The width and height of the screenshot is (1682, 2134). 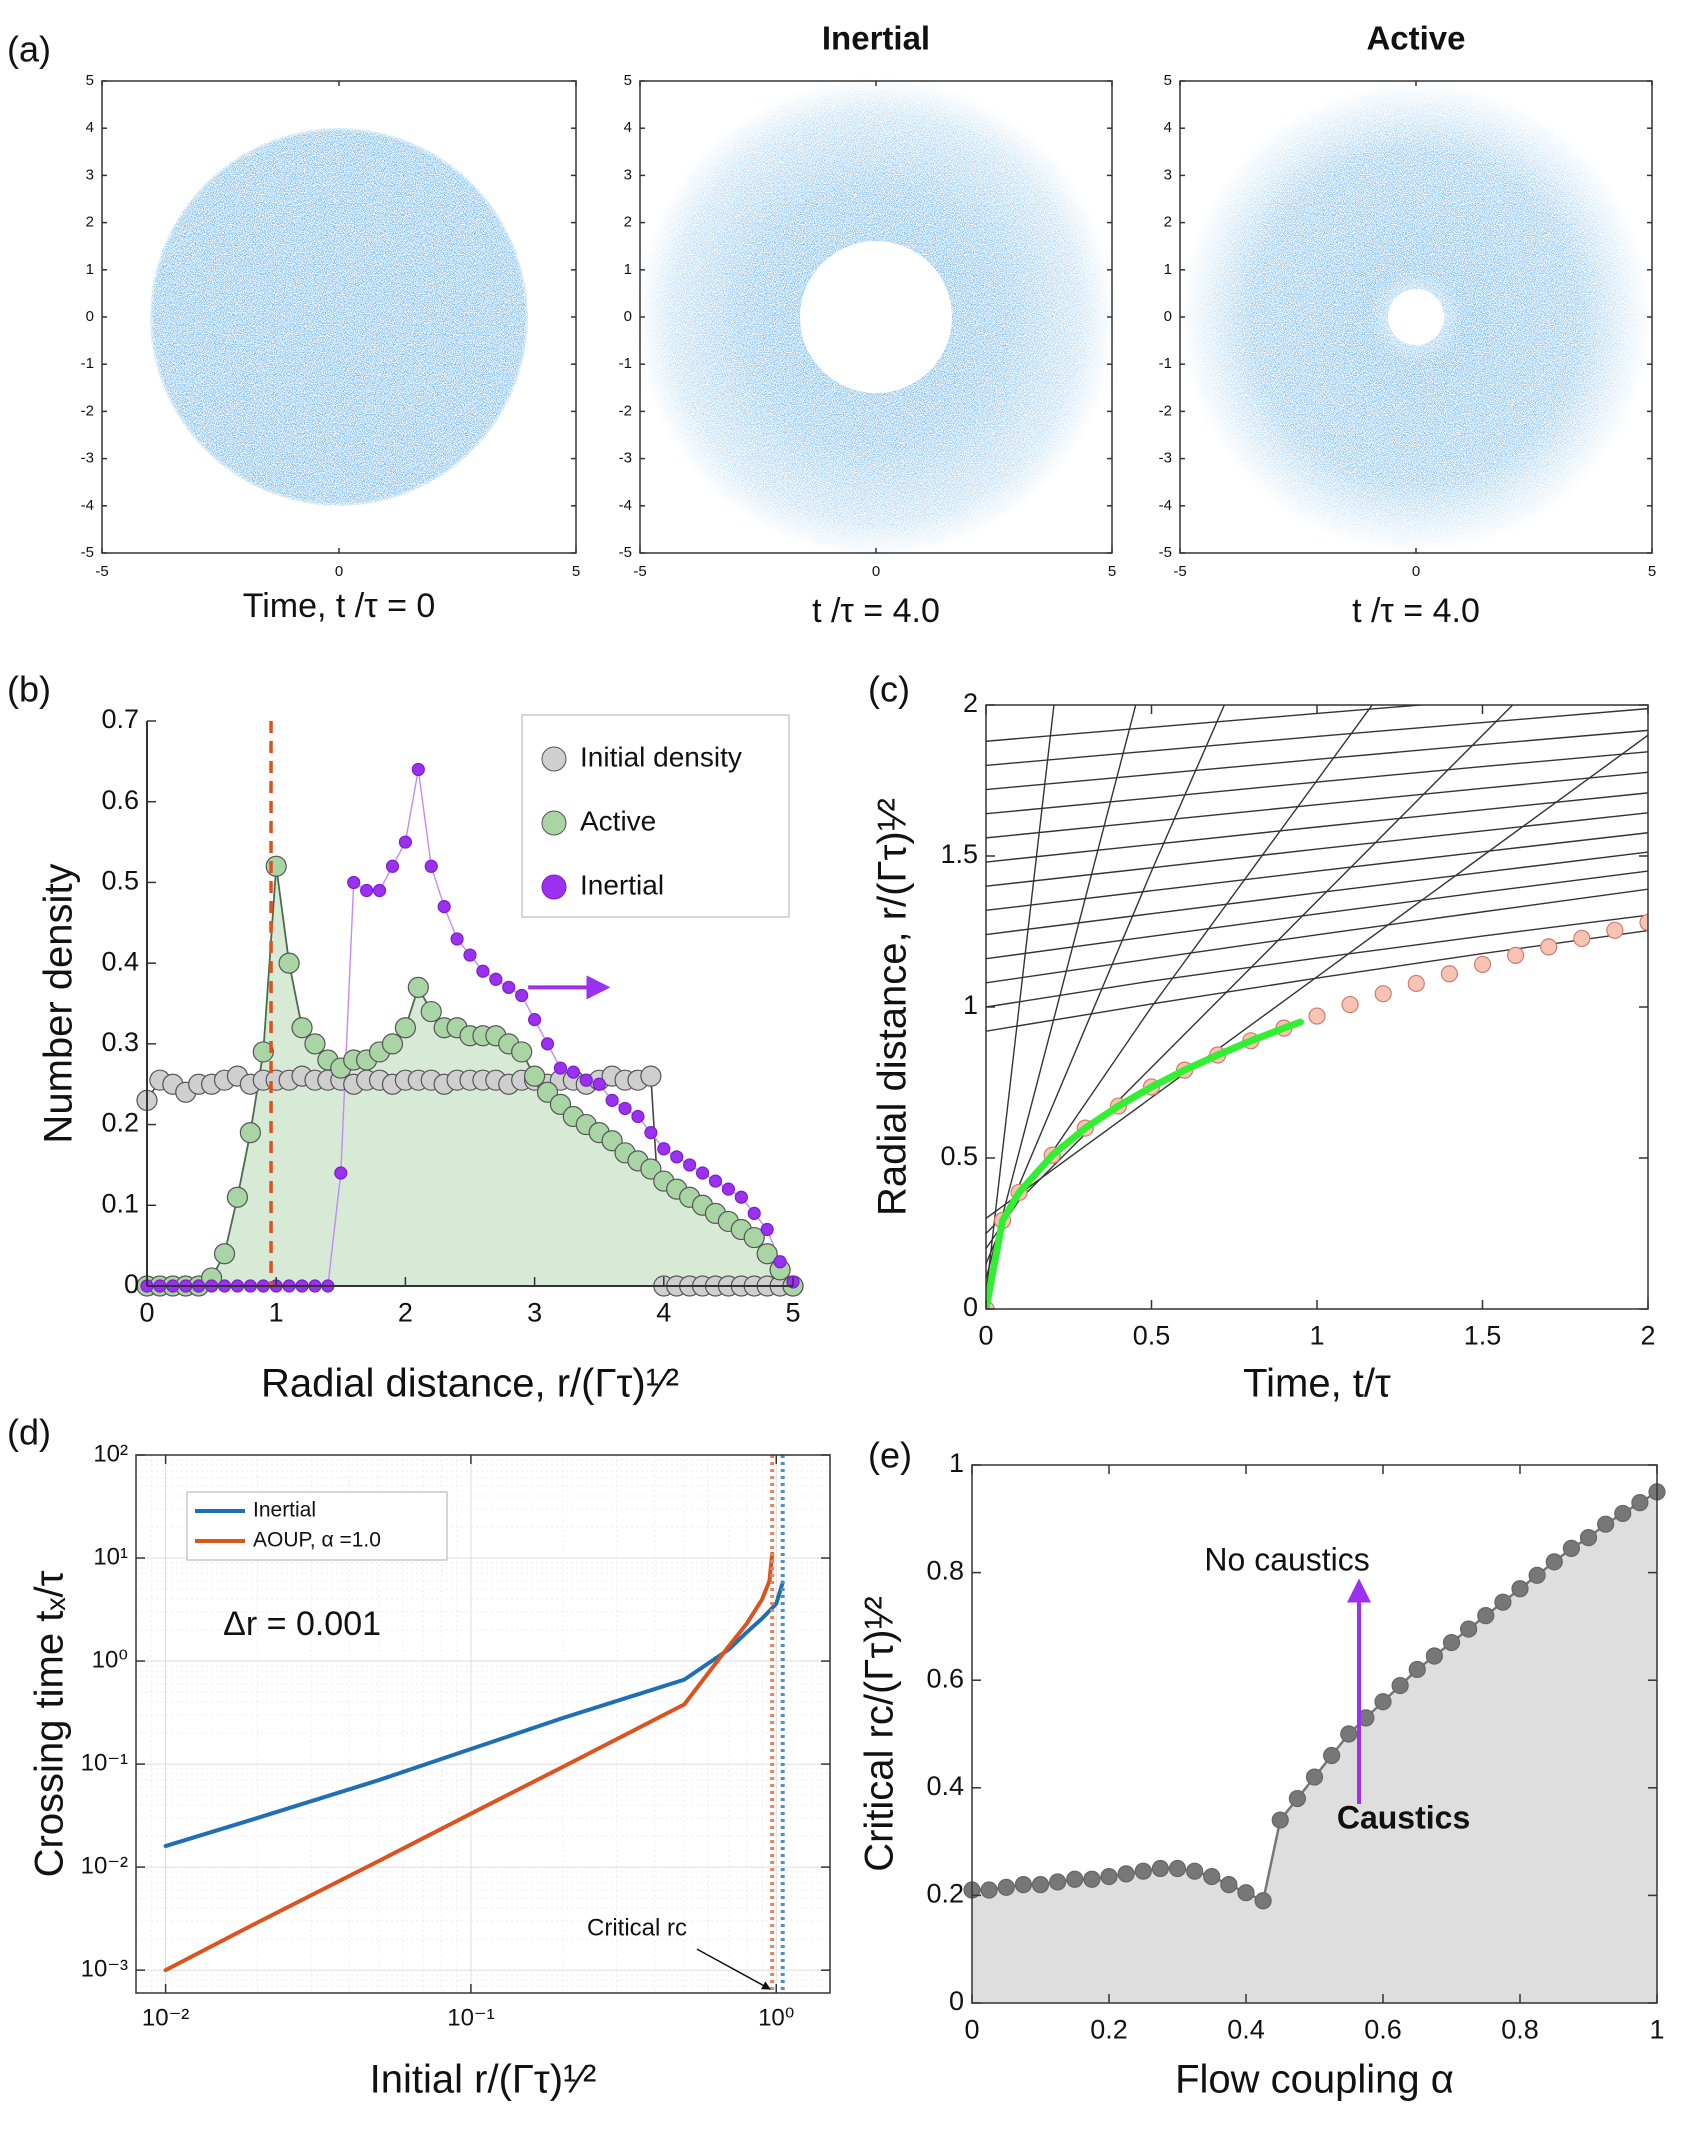 I want to click on x-axis-label: Radial distance, r/(Γτ)¹⁄², so click(x=470, y=1384).